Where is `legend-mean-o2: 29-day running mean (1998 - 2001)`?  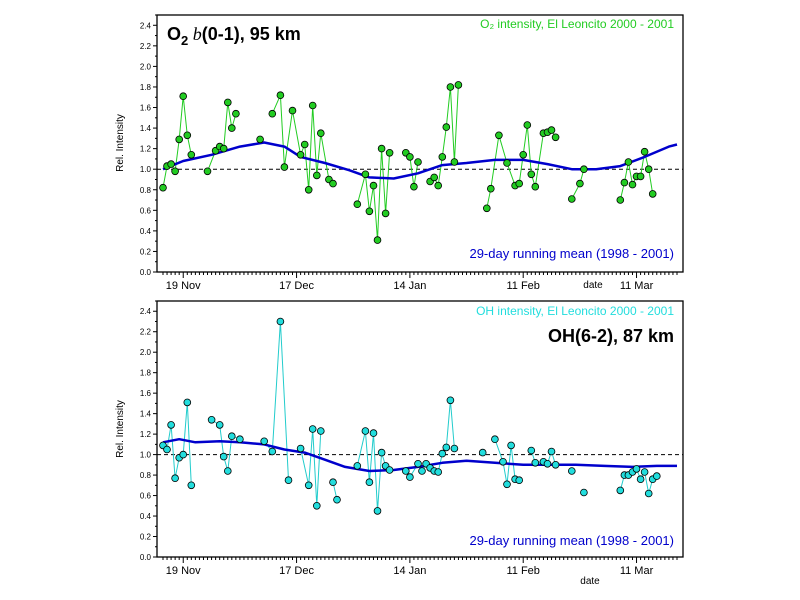 legend-mean-o2: 29-day running mean (1998 - 2001) is located at coordinates (571, 253).